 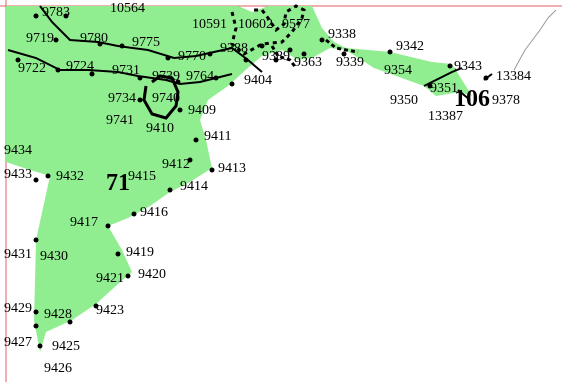 What do you see at coordinates (160, 128) in the screenshot?
I see `node-label-9410: 9410` at bounding box center [160, 128].